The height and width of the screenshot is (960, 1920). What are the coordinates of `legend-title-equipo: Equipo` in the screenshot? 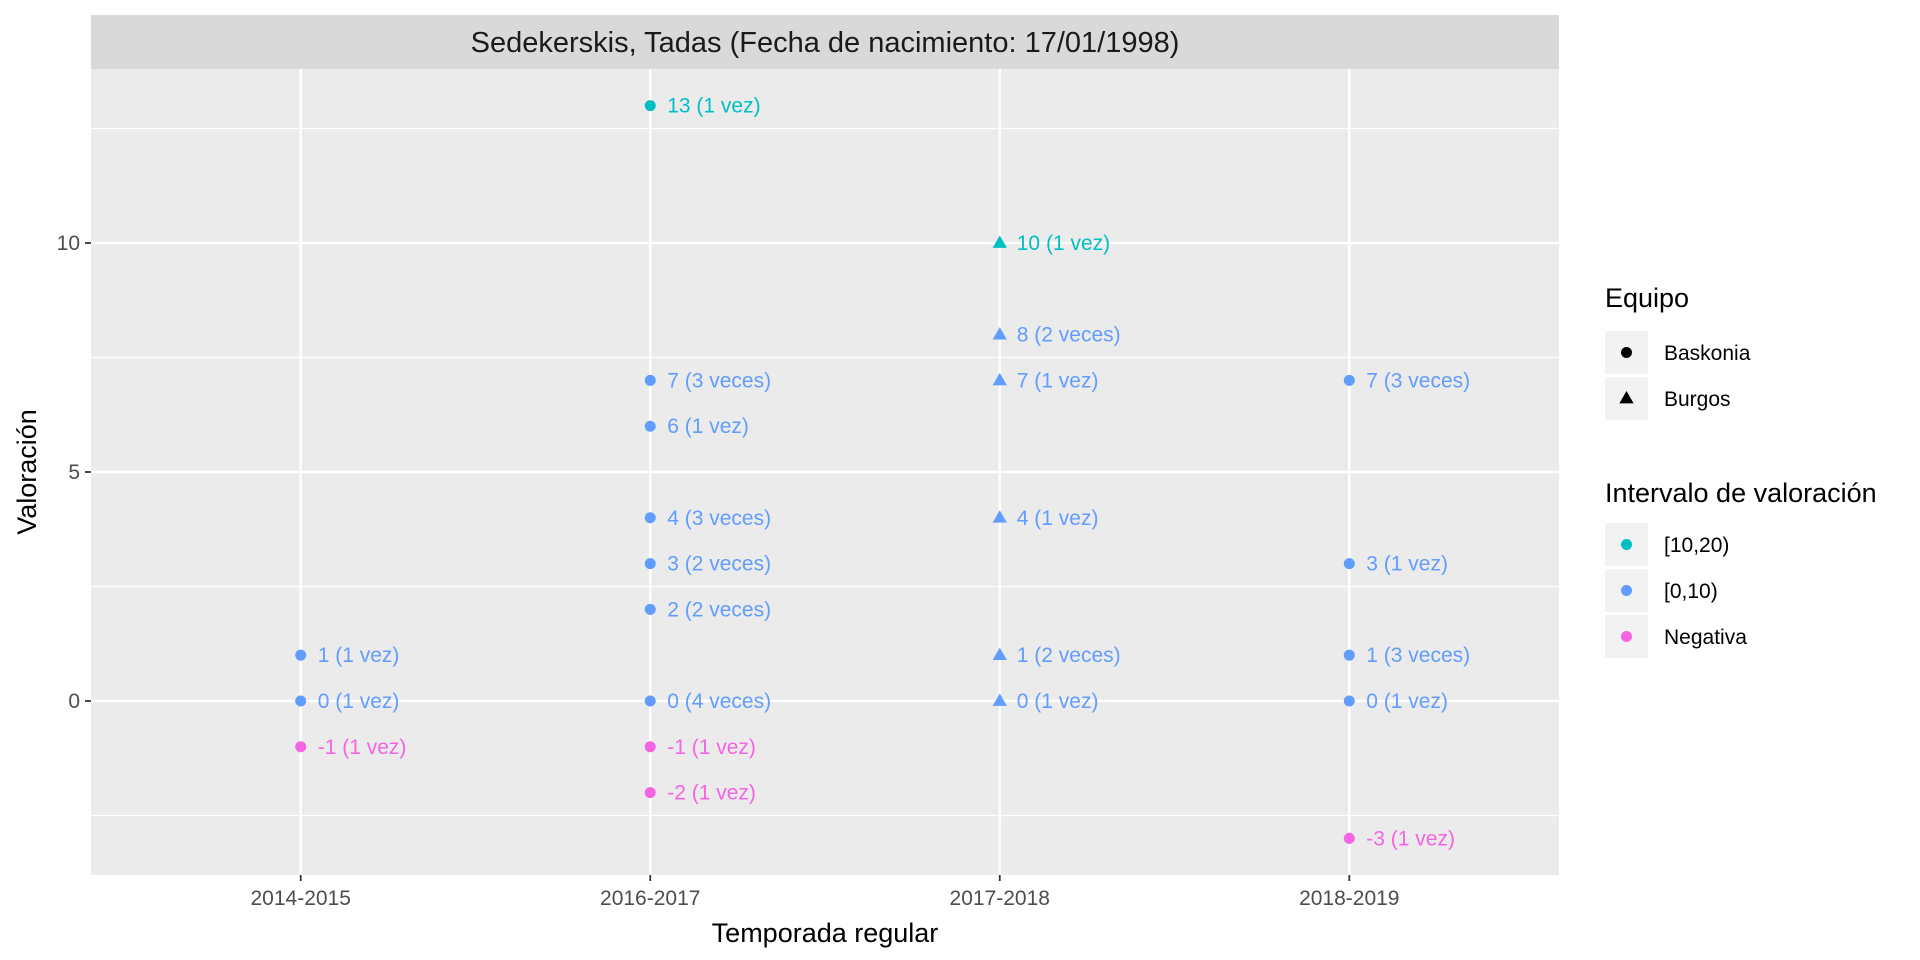 It's located at (1647, 298).